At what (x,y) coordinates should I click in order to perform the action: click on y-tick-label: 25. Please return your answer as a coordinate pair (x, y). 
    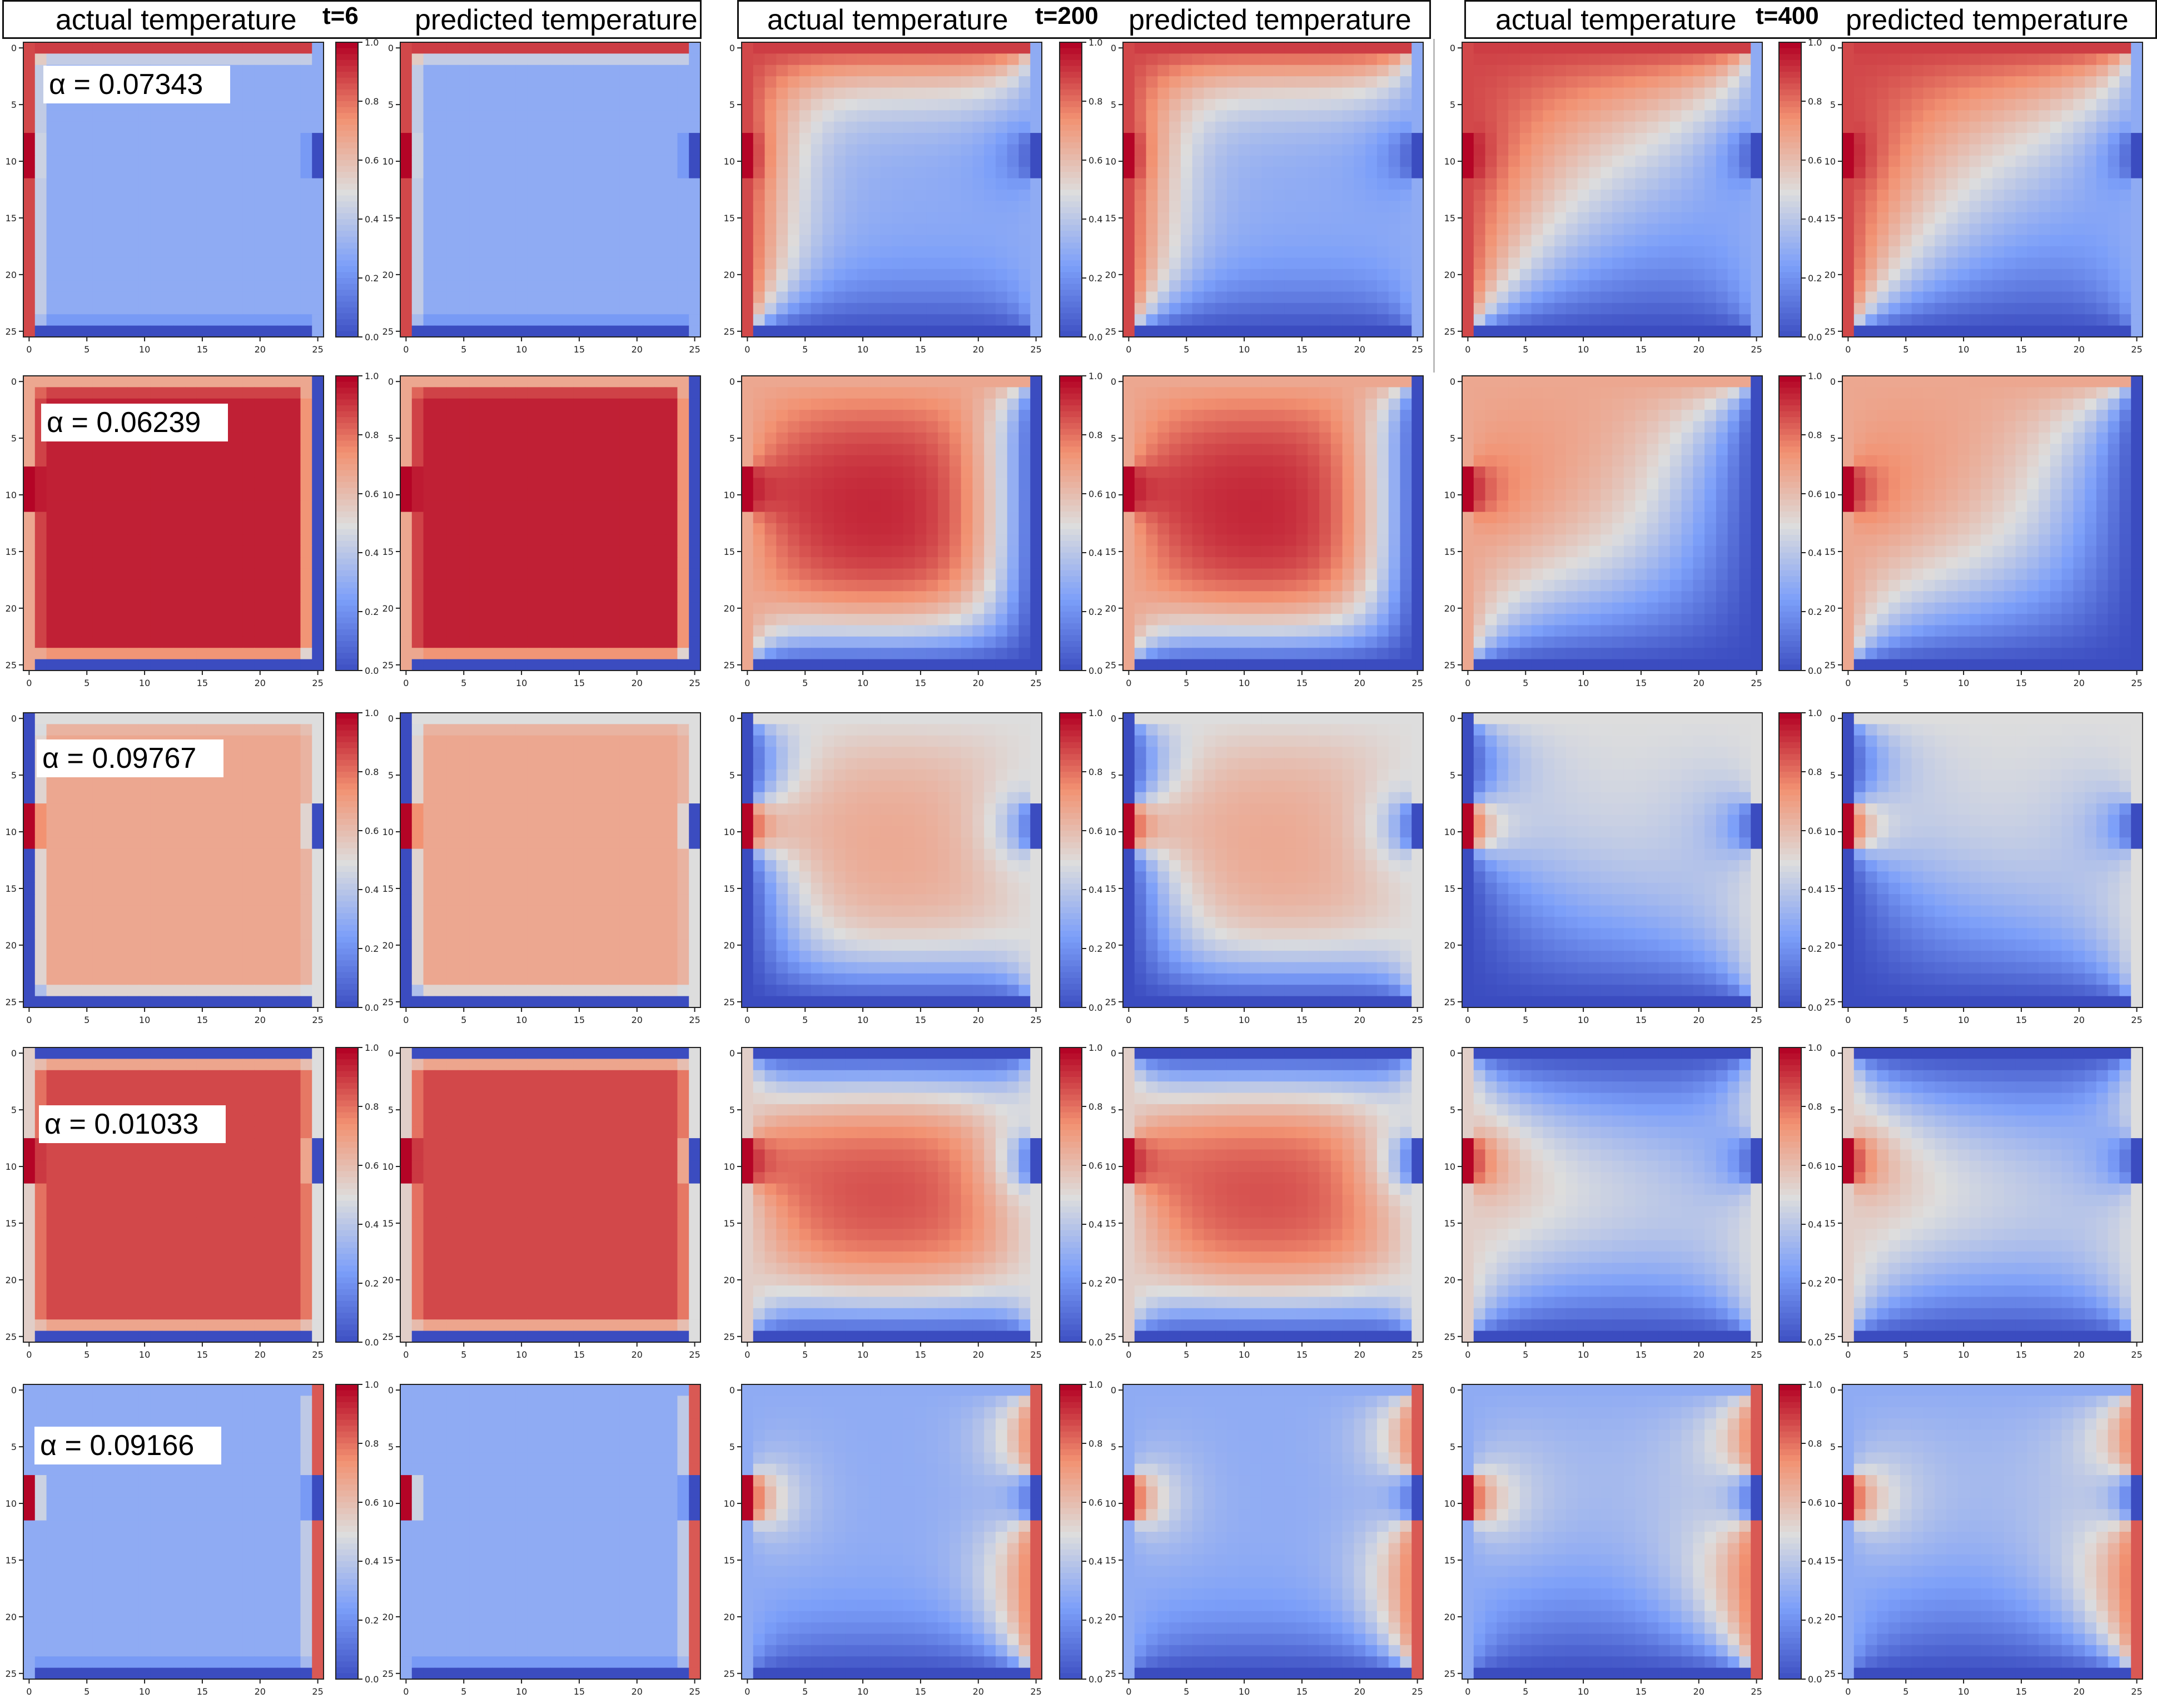
    Looking at the image, I should click on (1110, 331).